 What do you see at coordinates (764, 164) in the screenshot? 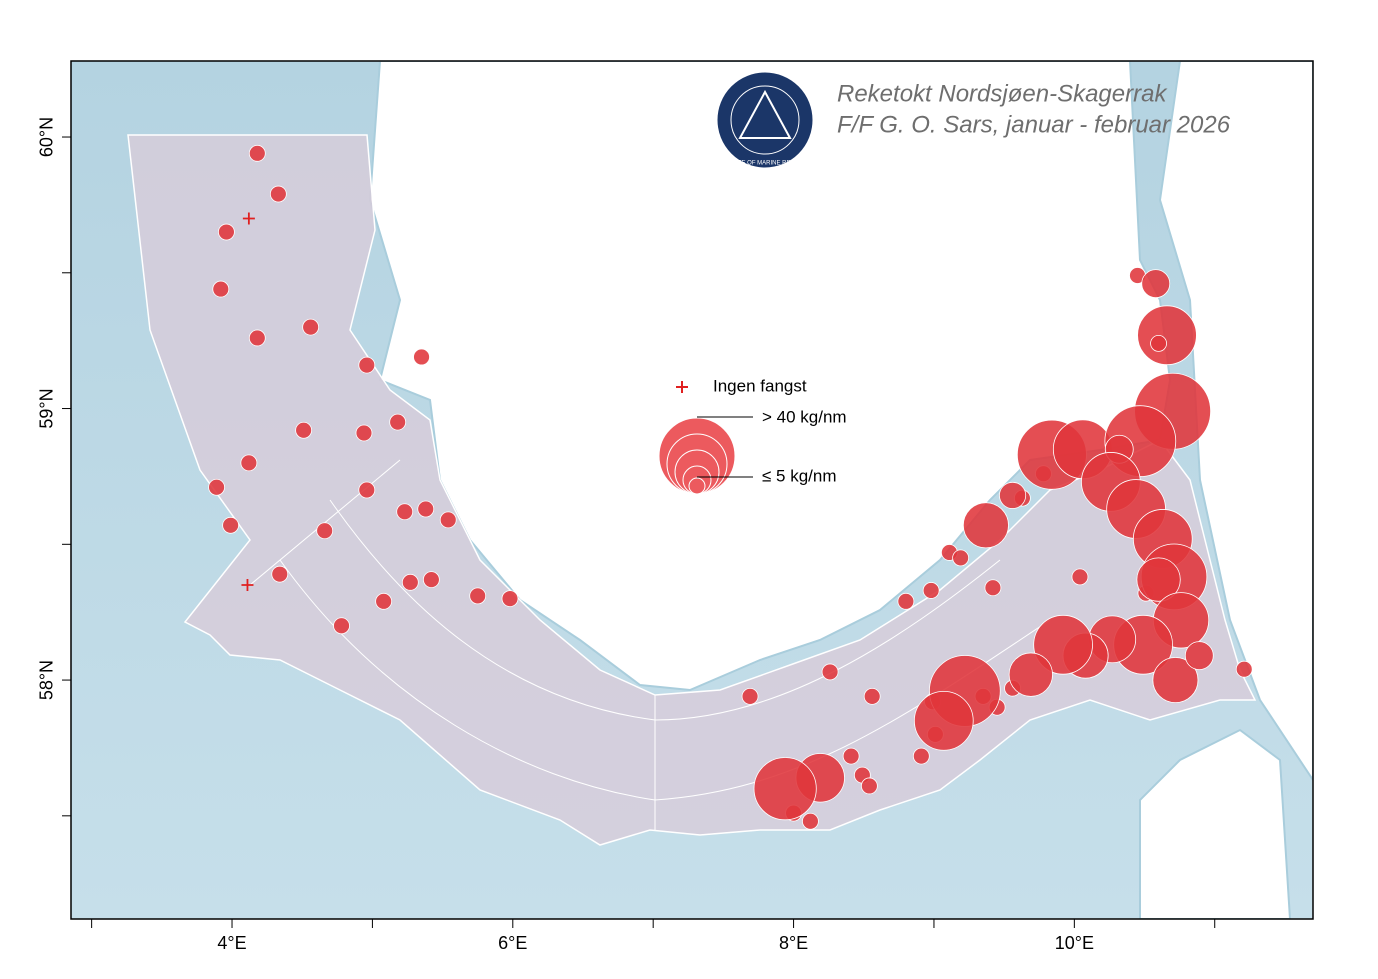
I see `logo-text: INSTITUTE OF MARINE RESEARCH` at bounding box center [764, 164].